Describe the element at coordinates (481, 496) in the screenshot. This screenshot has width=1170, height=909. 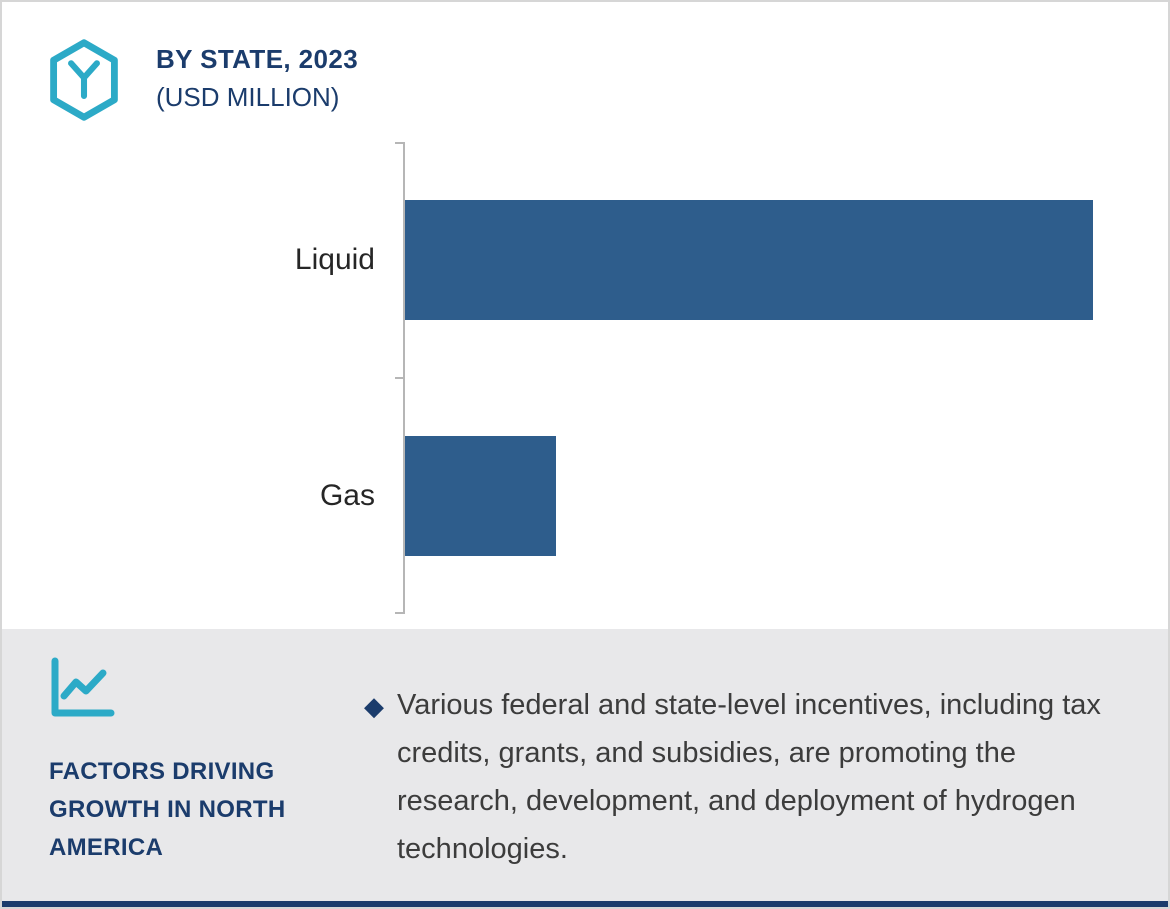
I see `bar-gas` at that location.